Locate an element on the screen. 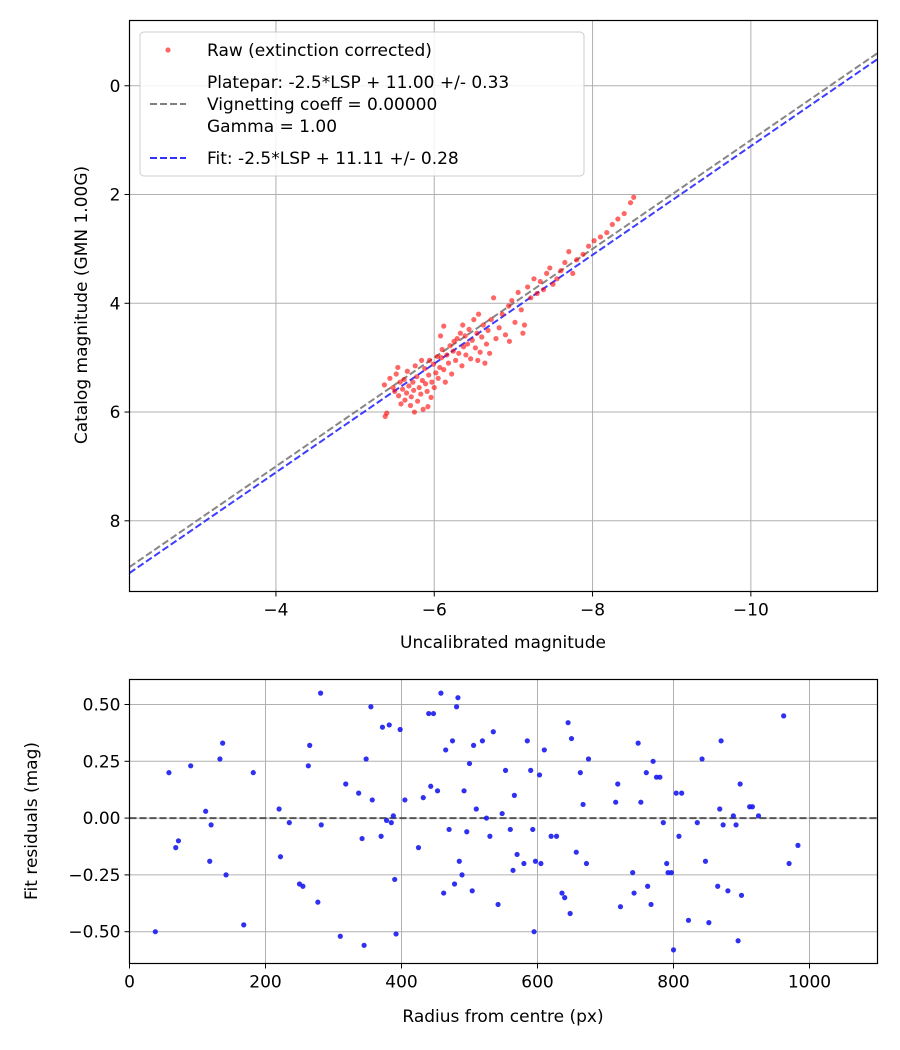 This screenshot has height=1050, width=900. x-tick-label: −6 is located at coordinates (434, 611).